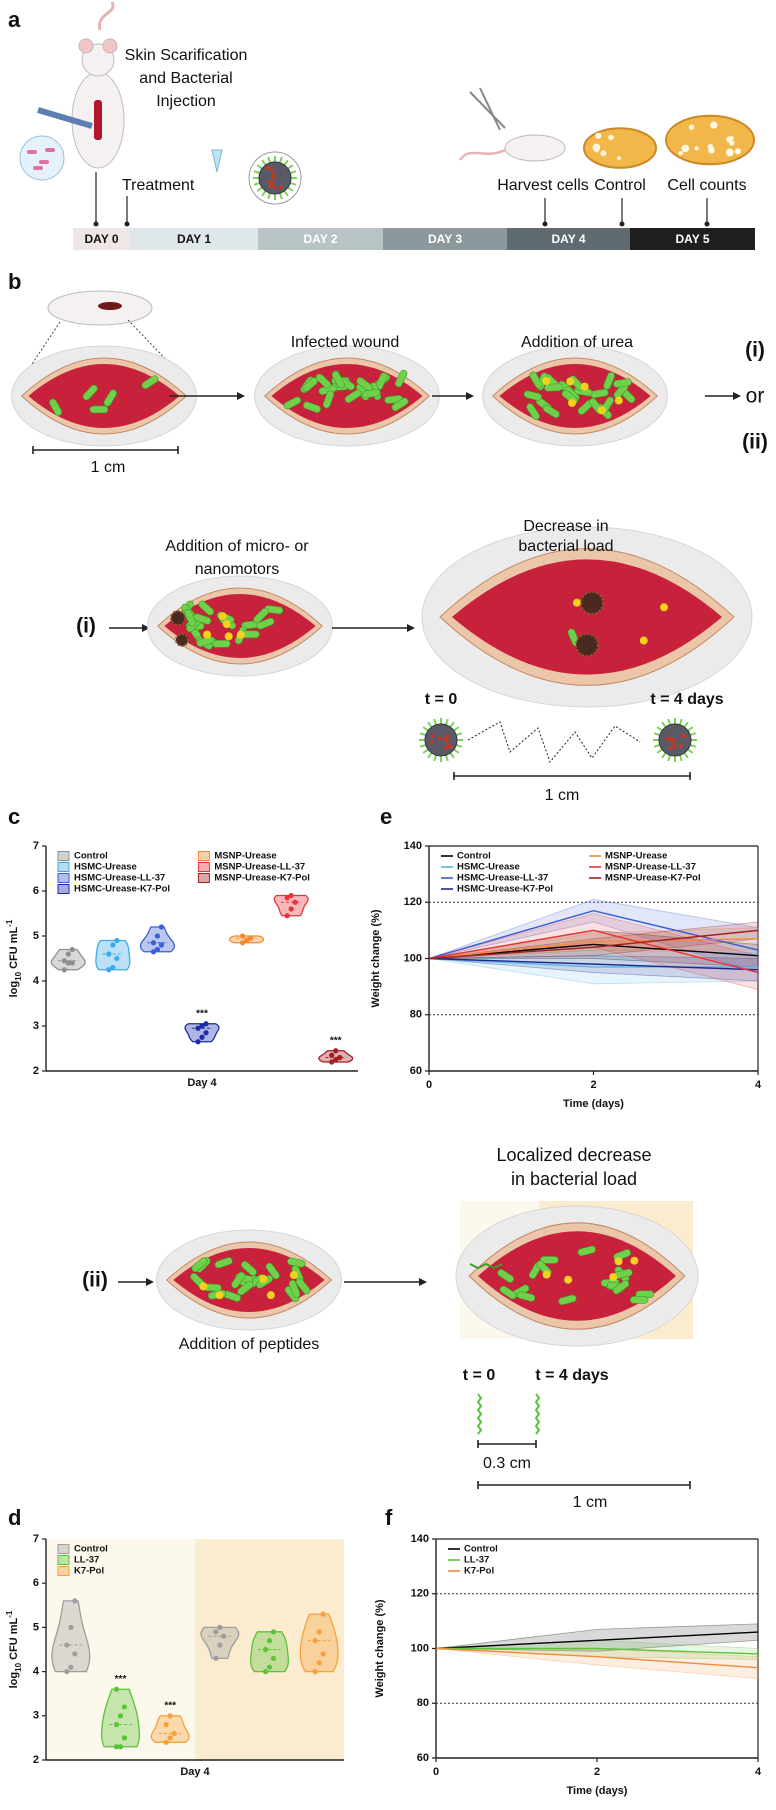 The width and height of the screenshot is (776, 1810). I want to click on legend-label: K7-Pol, so click(479, 1571).